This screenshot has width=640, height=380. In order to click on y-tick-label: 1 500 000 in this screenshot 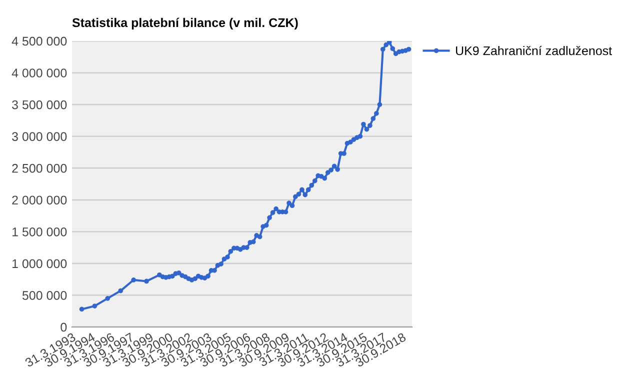, I will do `click(39, 231)`.